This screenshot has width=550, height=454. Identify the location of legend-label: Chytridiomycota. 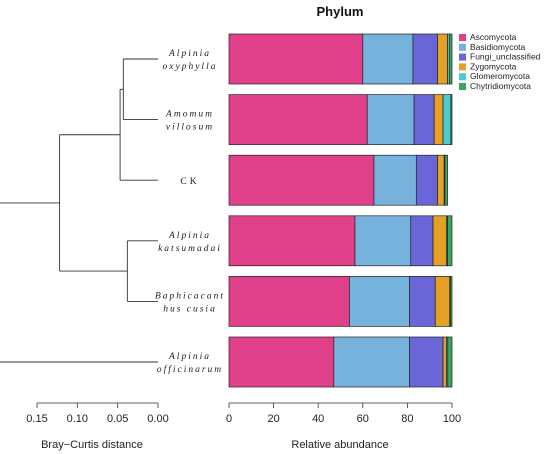
(500, 86).